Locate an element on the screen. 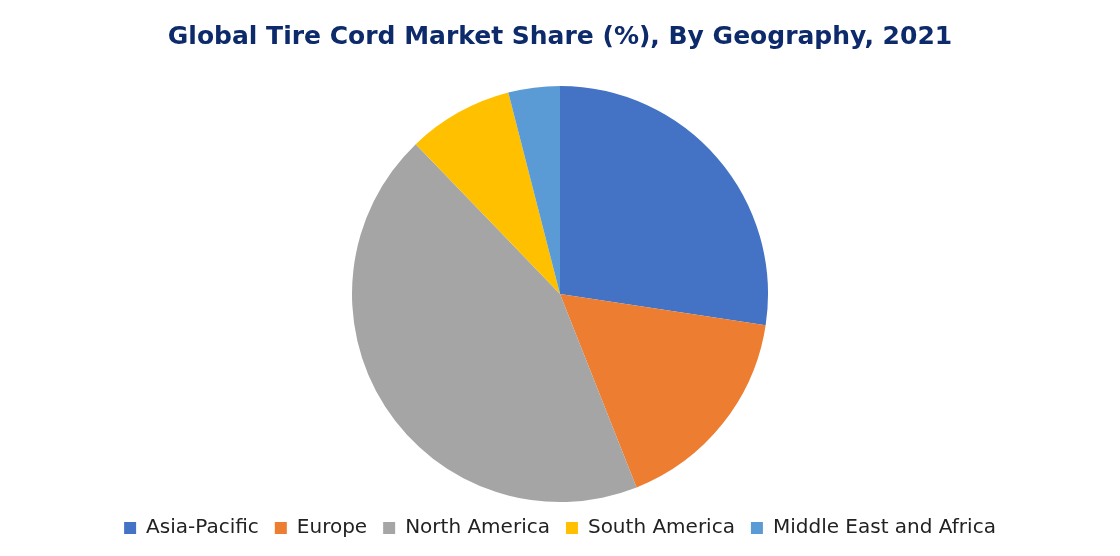 The width and height of the screenshot is (1120, 556). legend-label: Middle East and Africa is located at coordinates (884, 526).